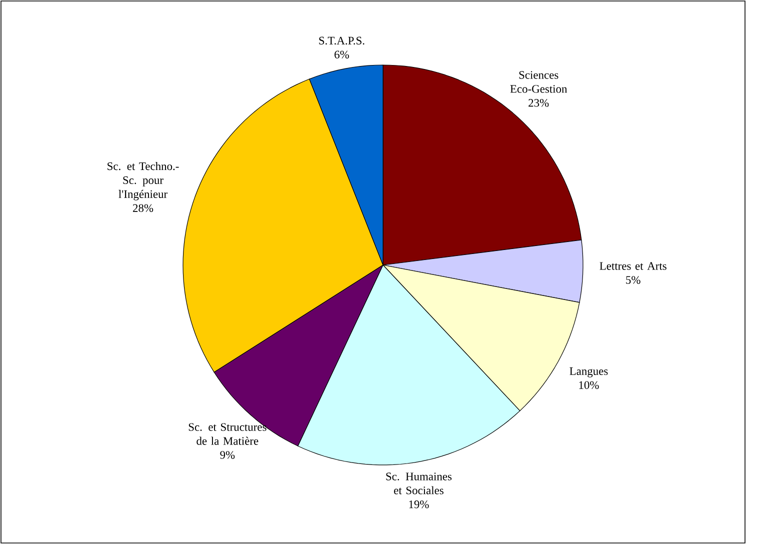  Describe the element at coordinates (589, 385) in the screenshot. I see `data-label: 10%` at that location.